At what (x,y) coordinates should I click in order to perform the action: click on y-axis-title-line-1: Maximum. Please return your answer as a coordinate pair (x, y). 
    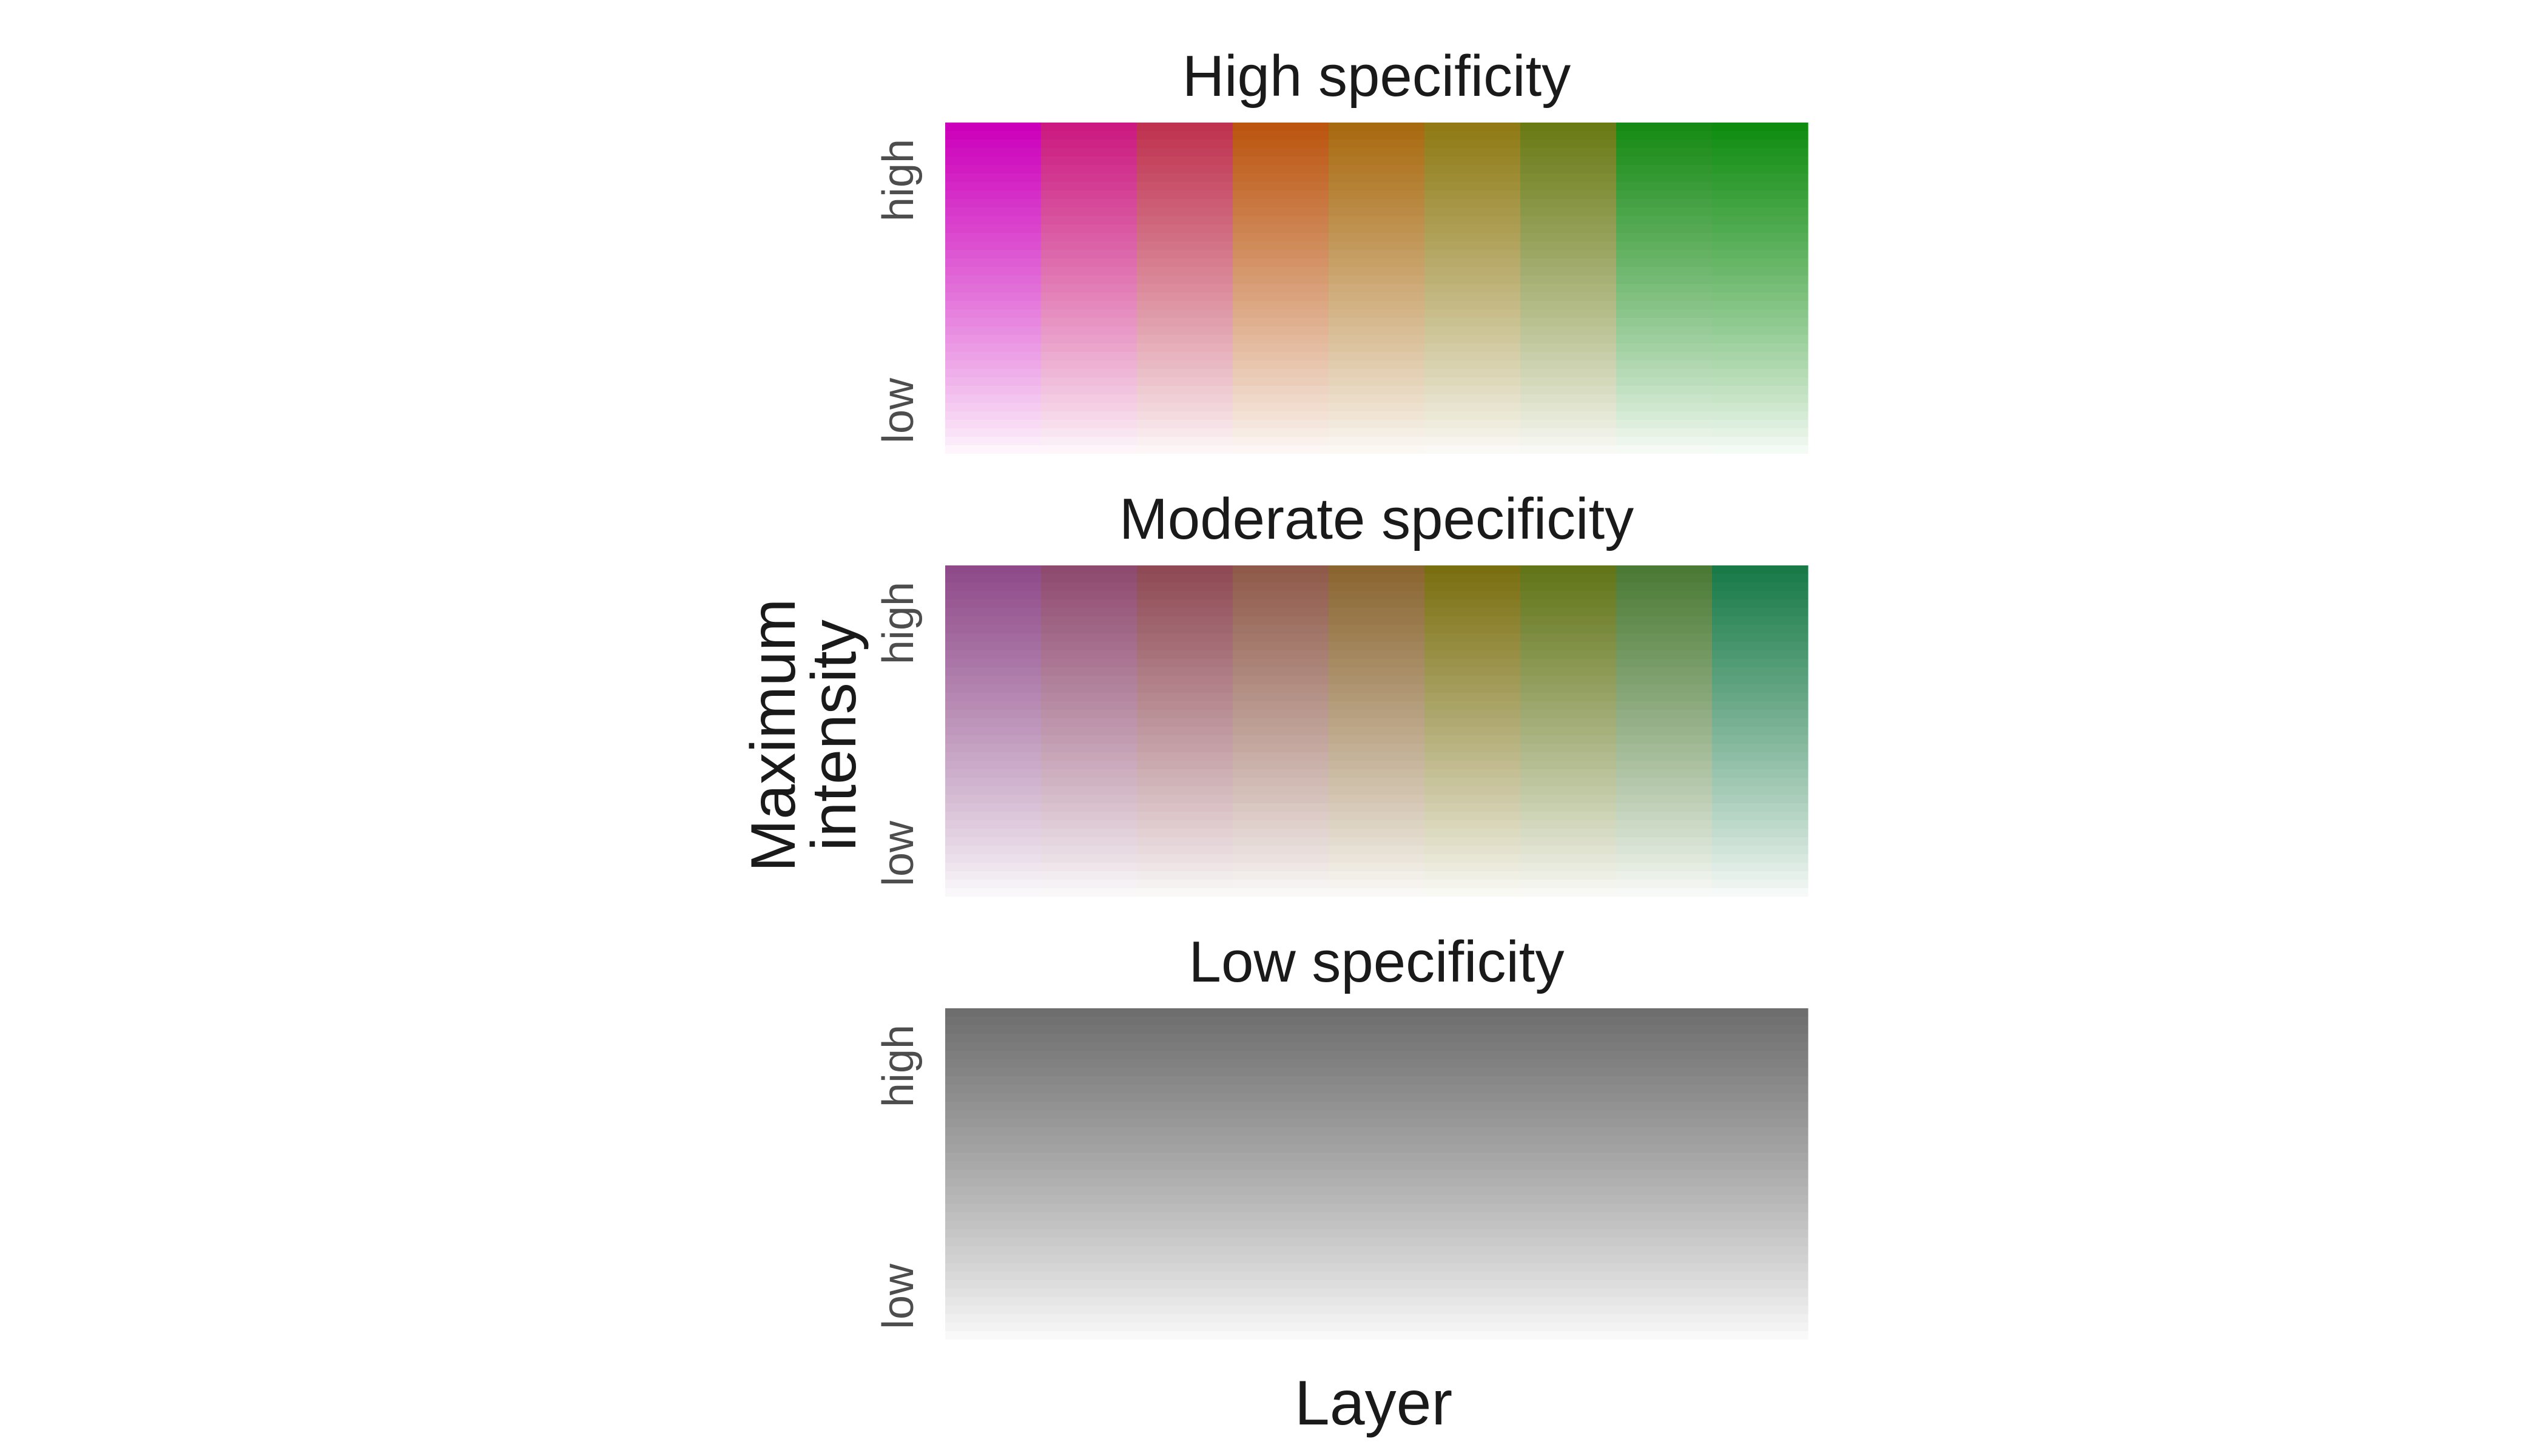
    Looking at the image, I should click on (773, 735).